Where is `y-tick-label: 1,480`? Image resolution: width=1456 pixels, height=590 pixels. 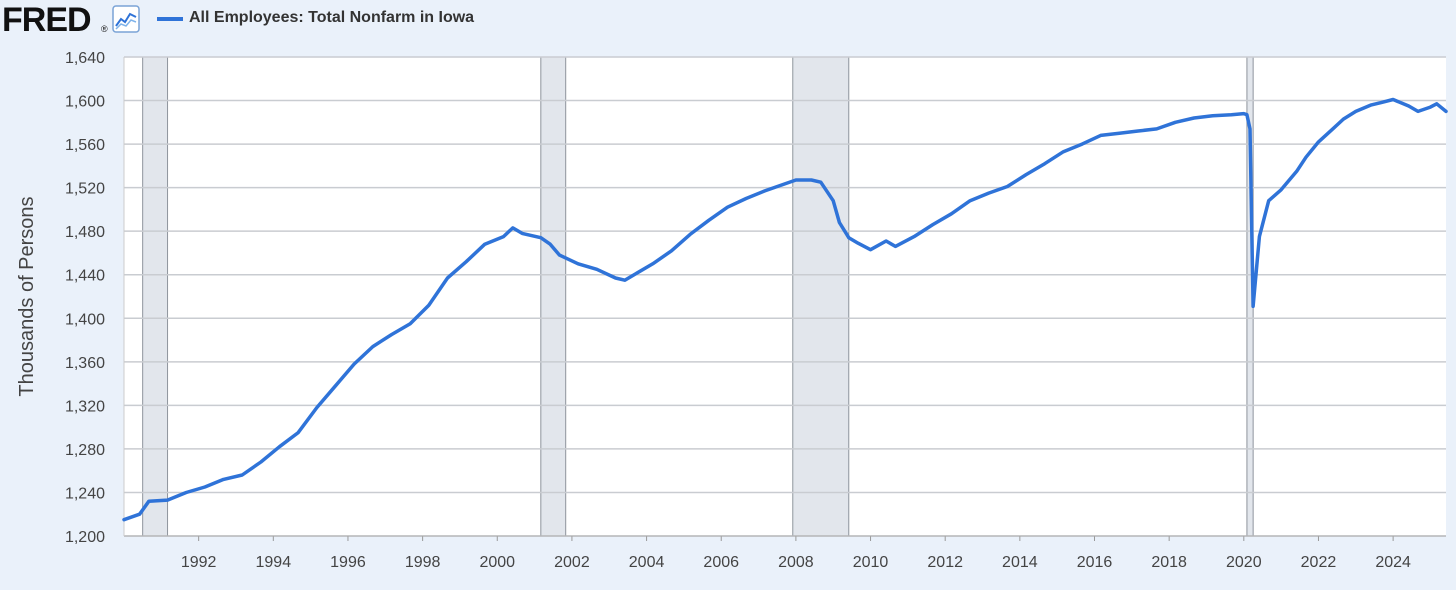 y-tick-label: 1,480 is located at coordinates (85, 232).